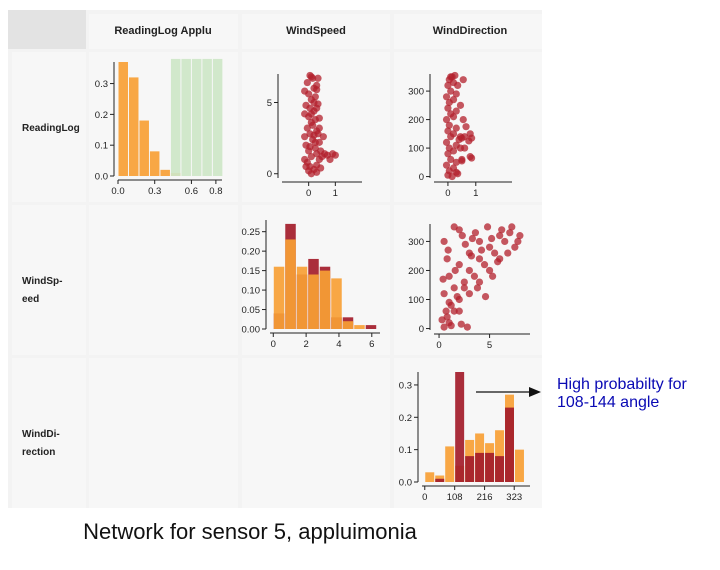 This screenshot has height=570, width=720. Describe the element at coordinates (101, 177) in the screenshot. I see `y-tick-label-0-0: 0.0` at that location.